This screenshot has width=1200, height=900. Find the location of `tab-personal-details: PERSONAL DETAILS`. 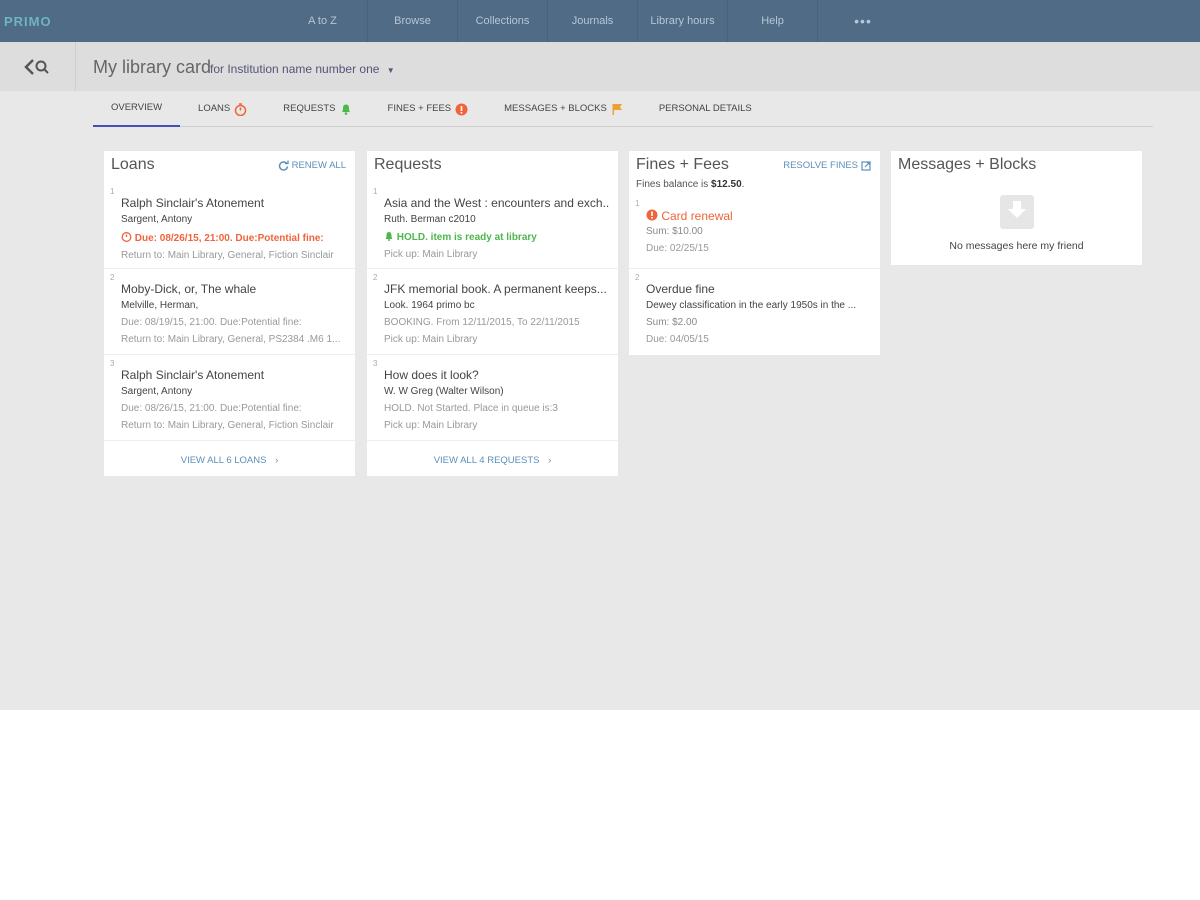

tab-personal-details: PERSONAL DETAILS is located at coordinates (705, 109).